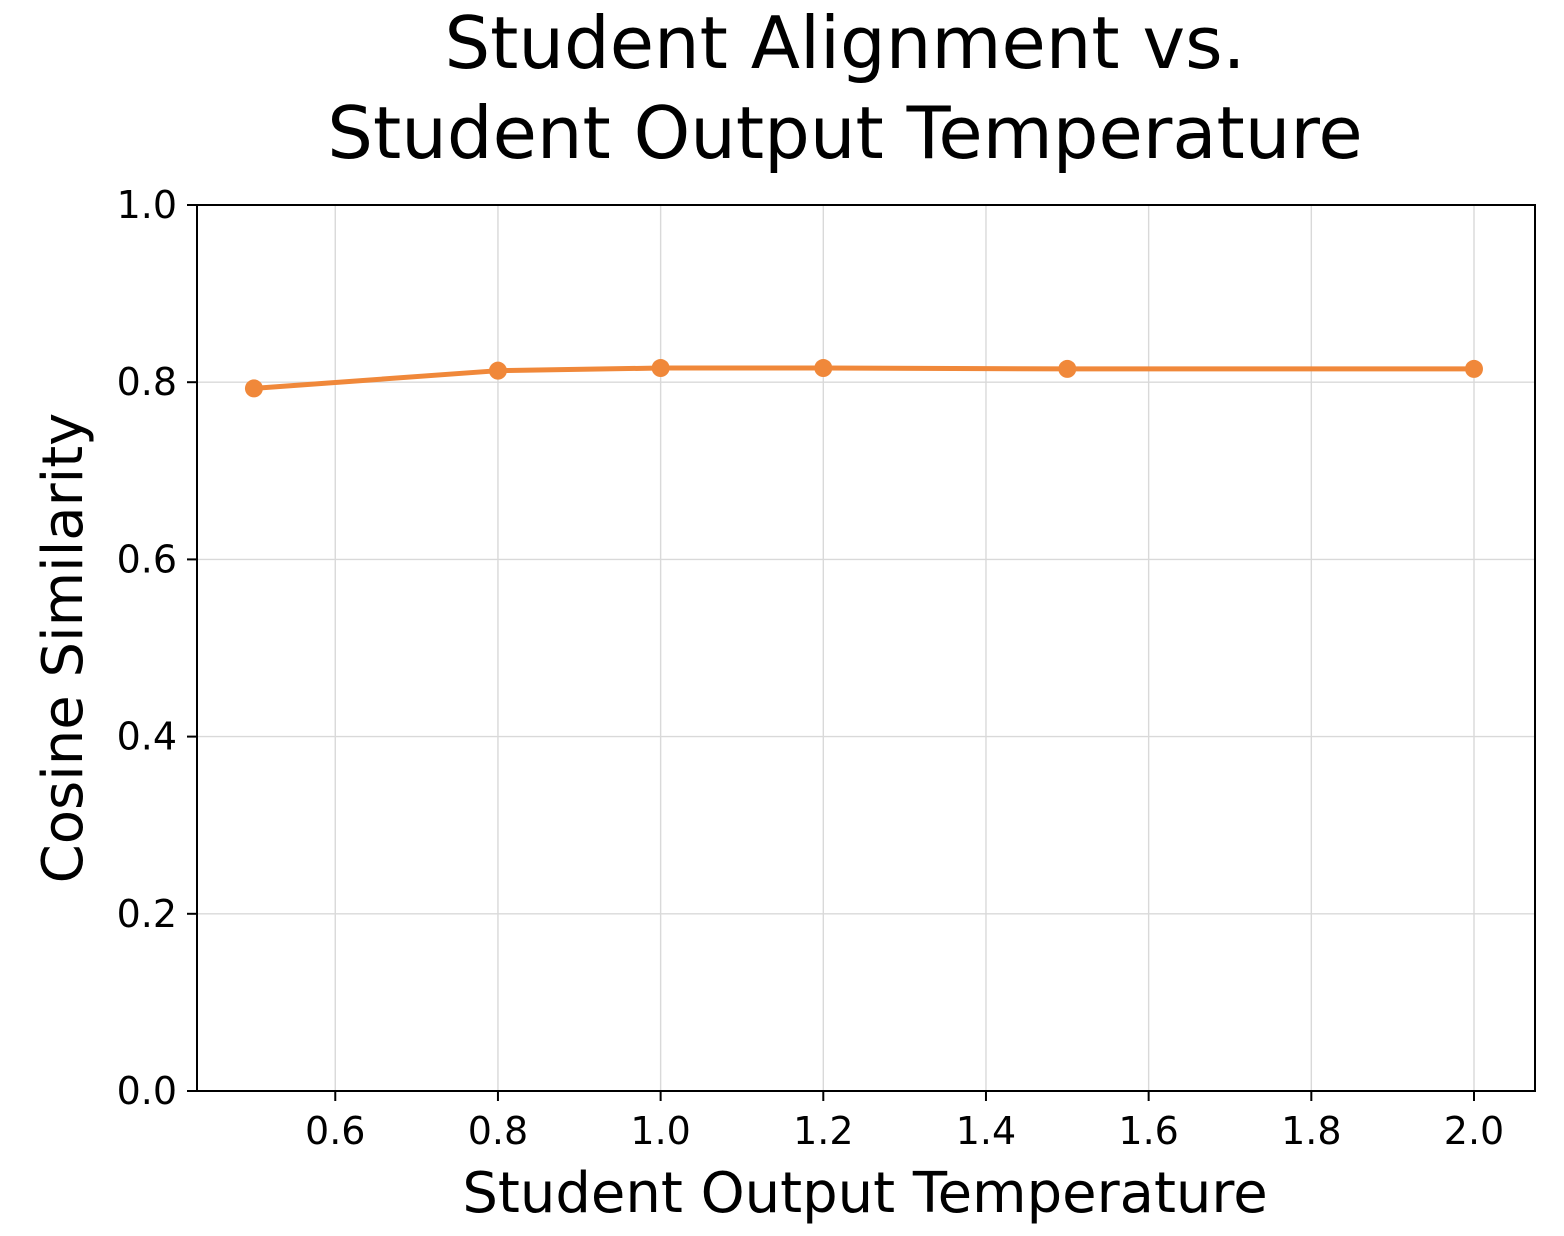 The image size is (1564, 1236). What do you see at coordinates (498, 1131) in the screenshot?
I see `x-tick-label: 0.8` at bounding box center [498, 1131].